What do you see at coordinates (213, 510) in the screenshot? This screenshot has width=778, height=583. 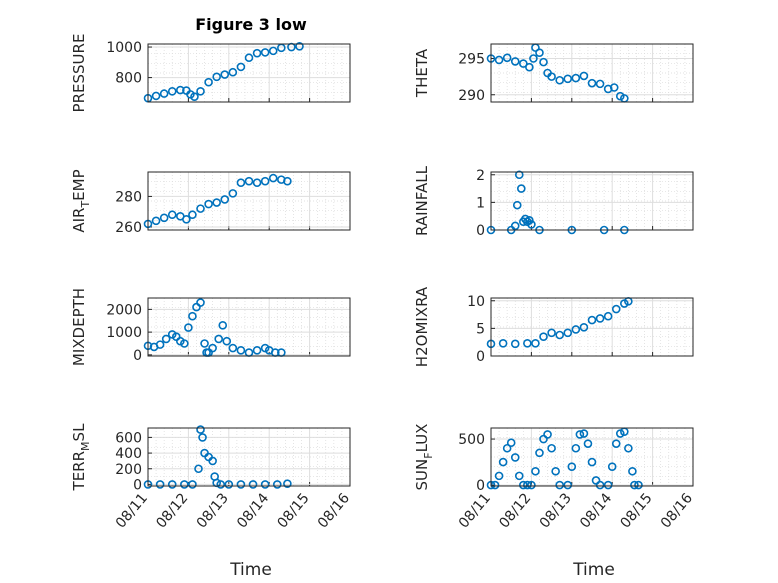 I see `x-tick-label: 08/13` at bounding box center [213, 510].